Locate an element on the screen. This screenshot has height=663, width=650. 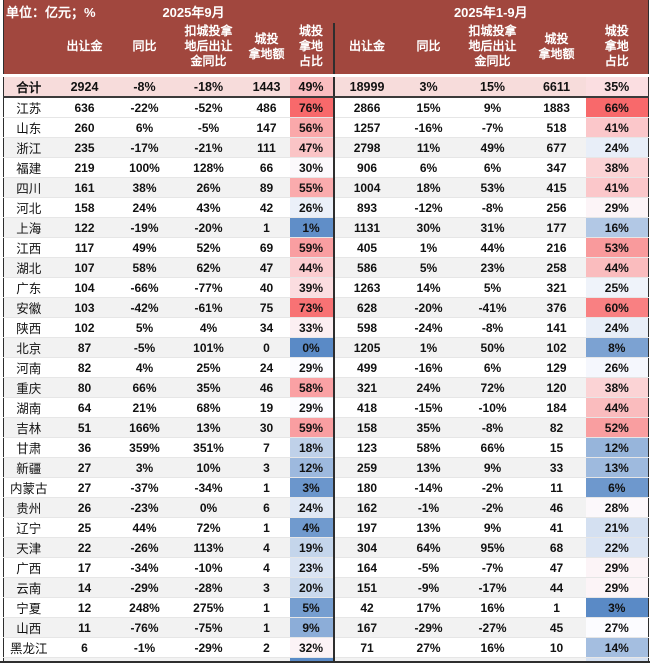
table-row: 陕西 102 5% 4% 34 33% 598 -24% -8% 141 24% is located at coordinates (326, 327).